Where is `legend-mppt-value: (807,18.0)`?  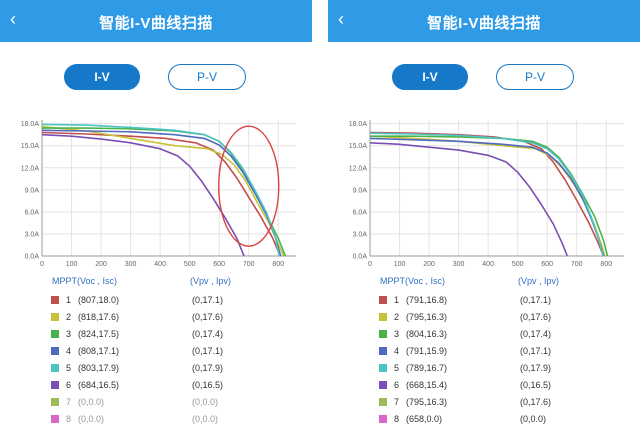
legend-mppt-value: (807,18.0) is located at coordinates (99, 300).